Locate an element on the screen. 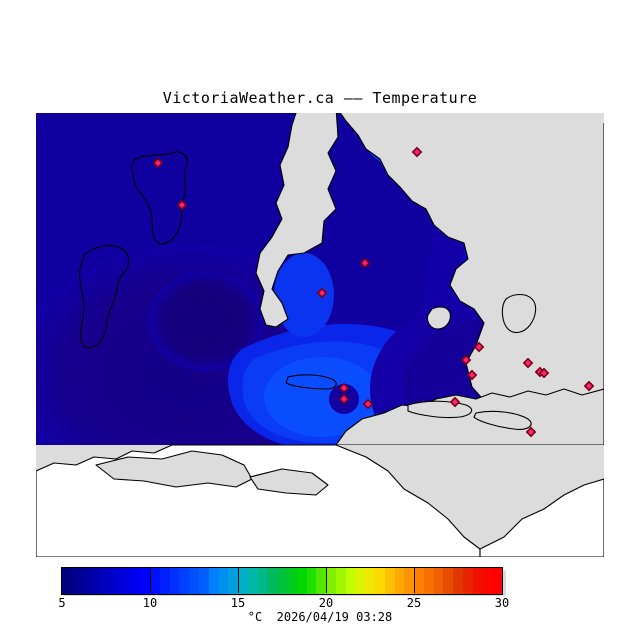 This screenshot has height=640, width=640. colorbar-tick-label: 10 is located at coordinates (150, 603).